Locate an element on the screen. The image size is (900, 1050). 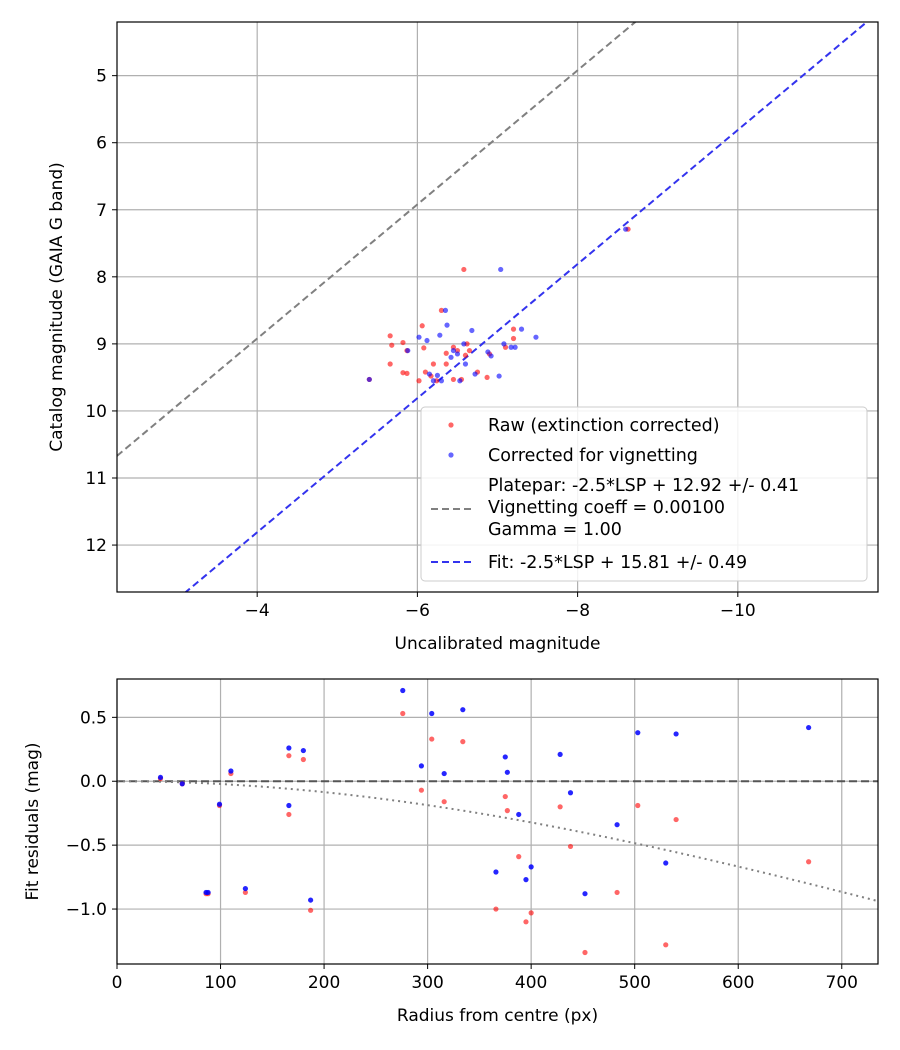
x-tick-label: 600 is located at coordinates (738, 983).